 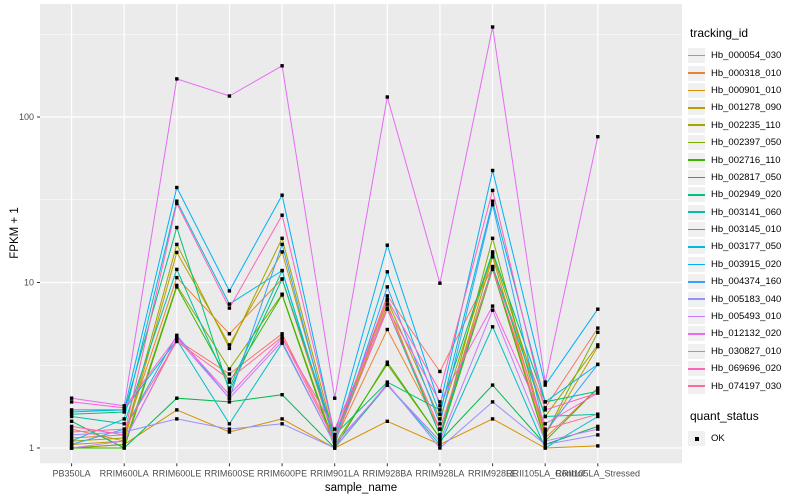 I want to click on legend-item-label: Hb_003177_050, so click(x=746, y=247).